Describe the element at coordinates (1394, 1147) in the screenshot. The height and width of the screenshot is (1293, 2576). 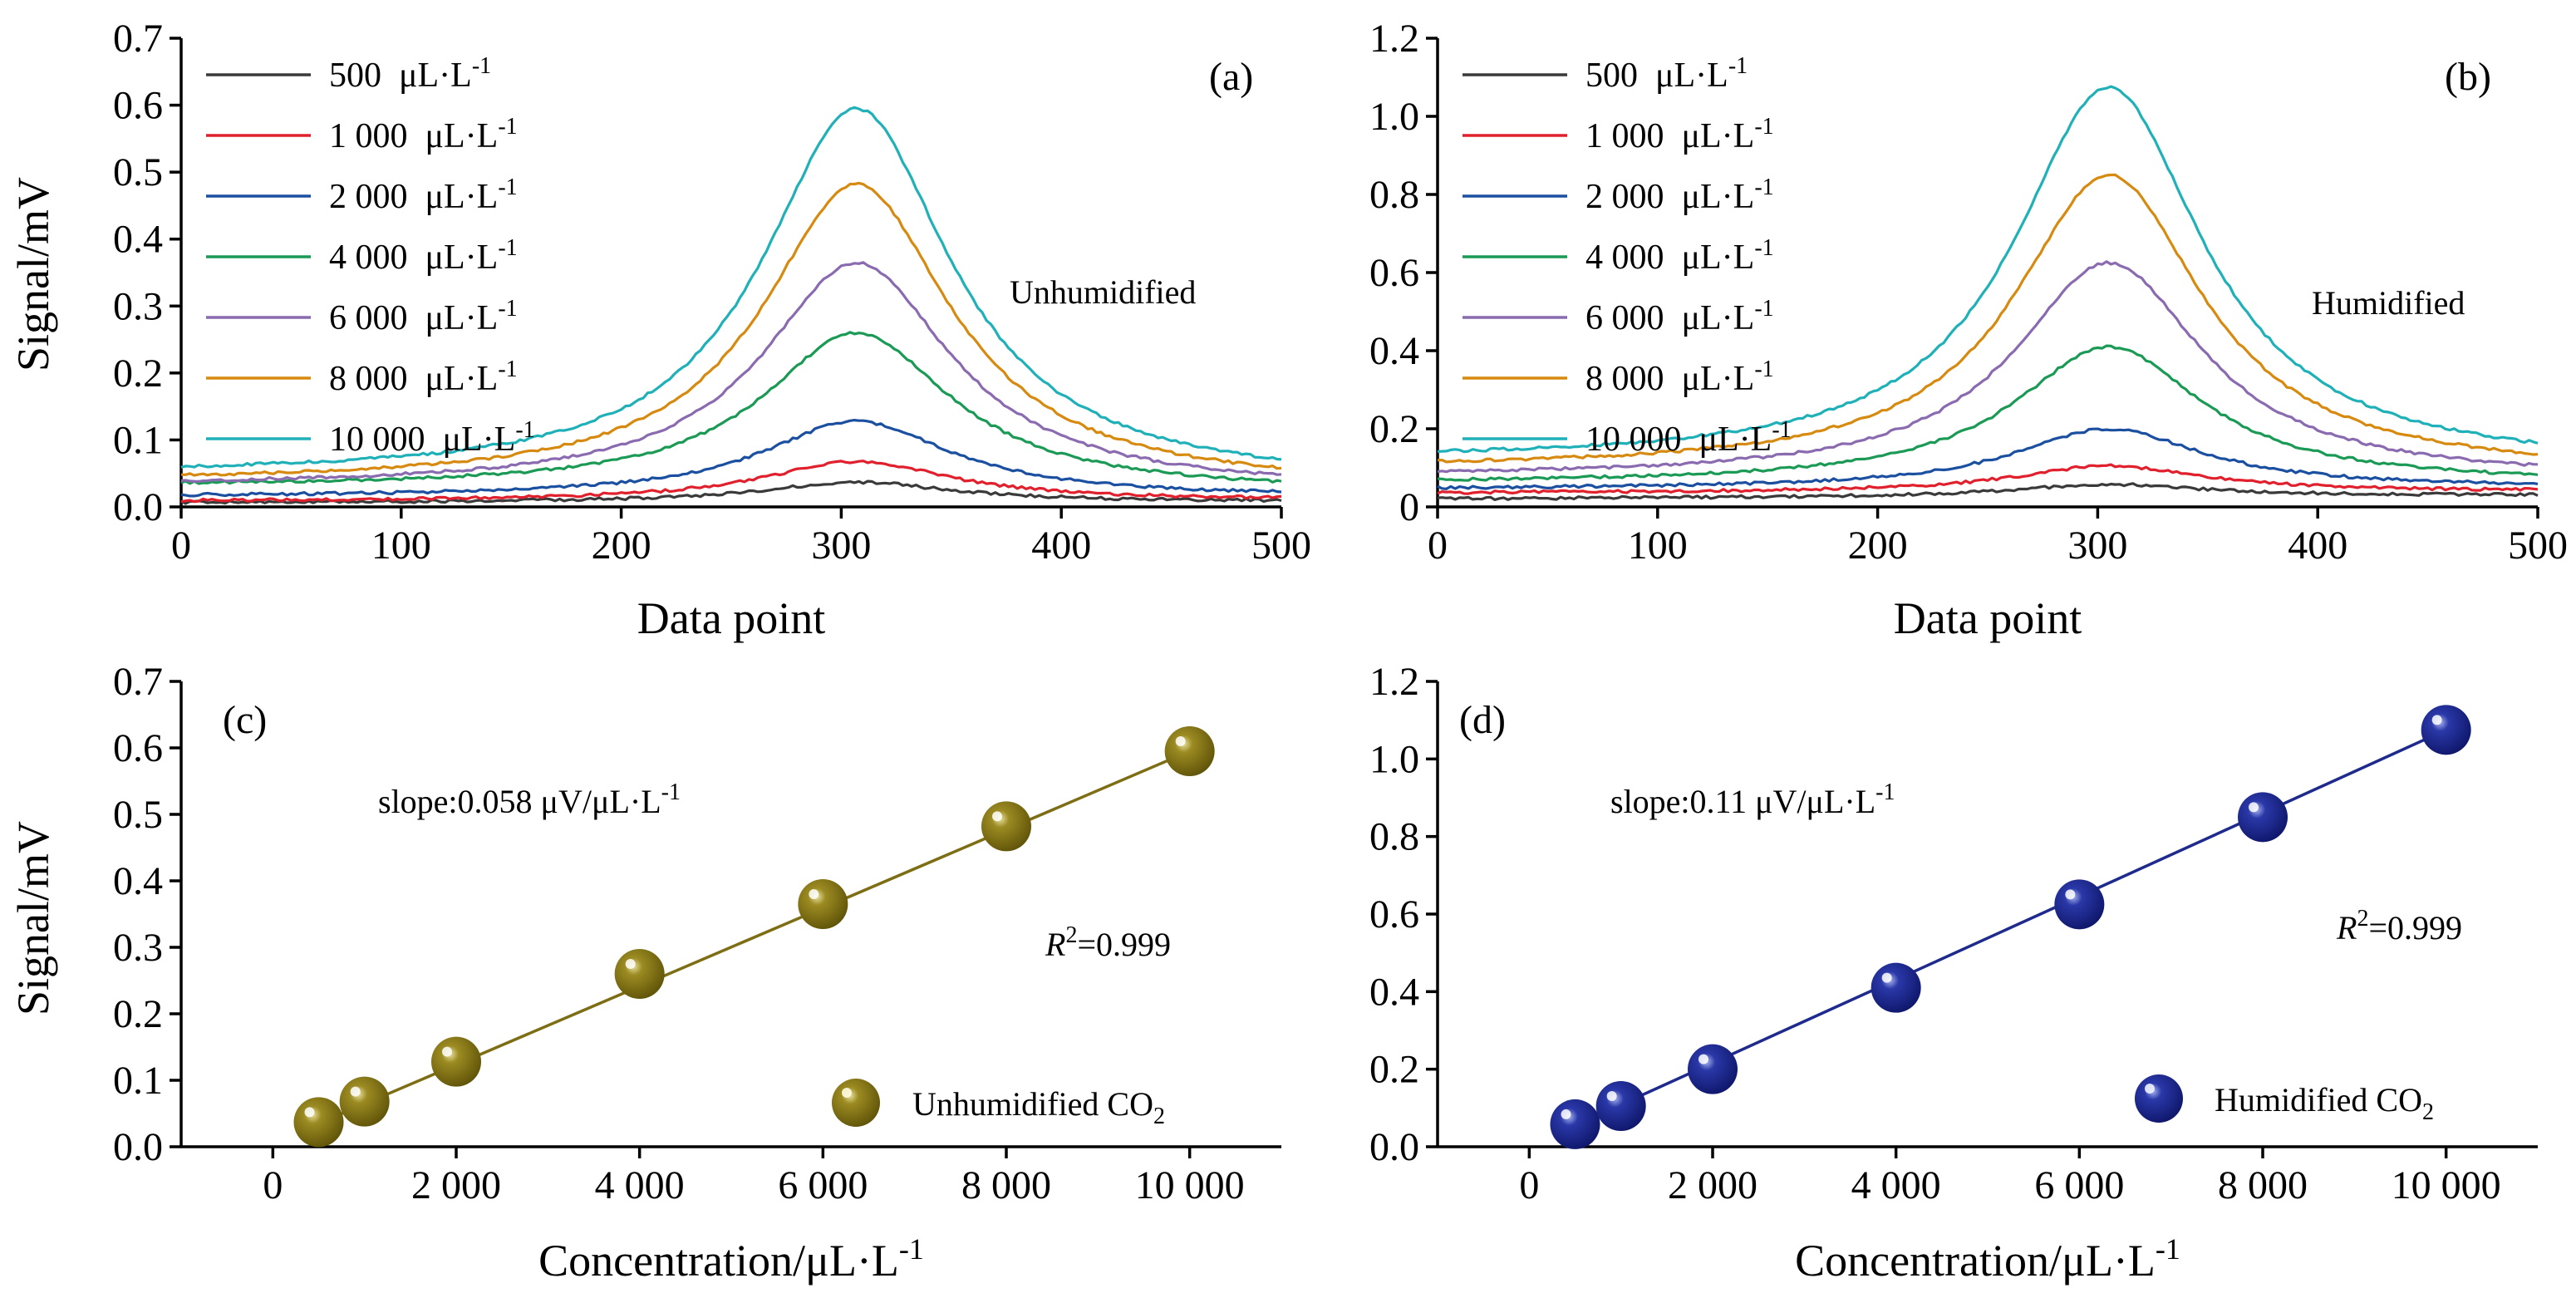
I see `panel-d-y-tick-label: 0.0` at that location.